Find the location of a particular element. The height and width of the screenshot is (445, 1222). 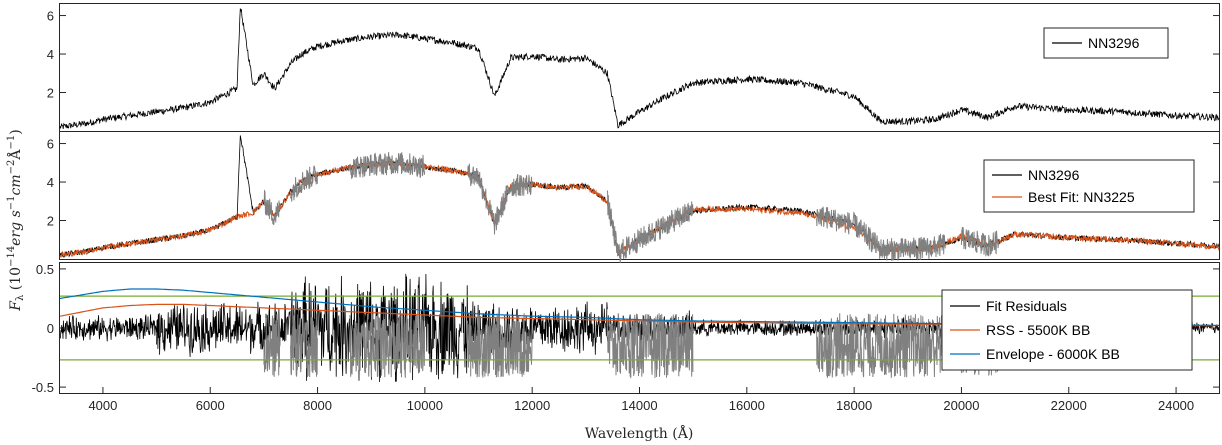

middle-legend-label: Best Fit: NN3225 is located at coordinates (1081, 197).